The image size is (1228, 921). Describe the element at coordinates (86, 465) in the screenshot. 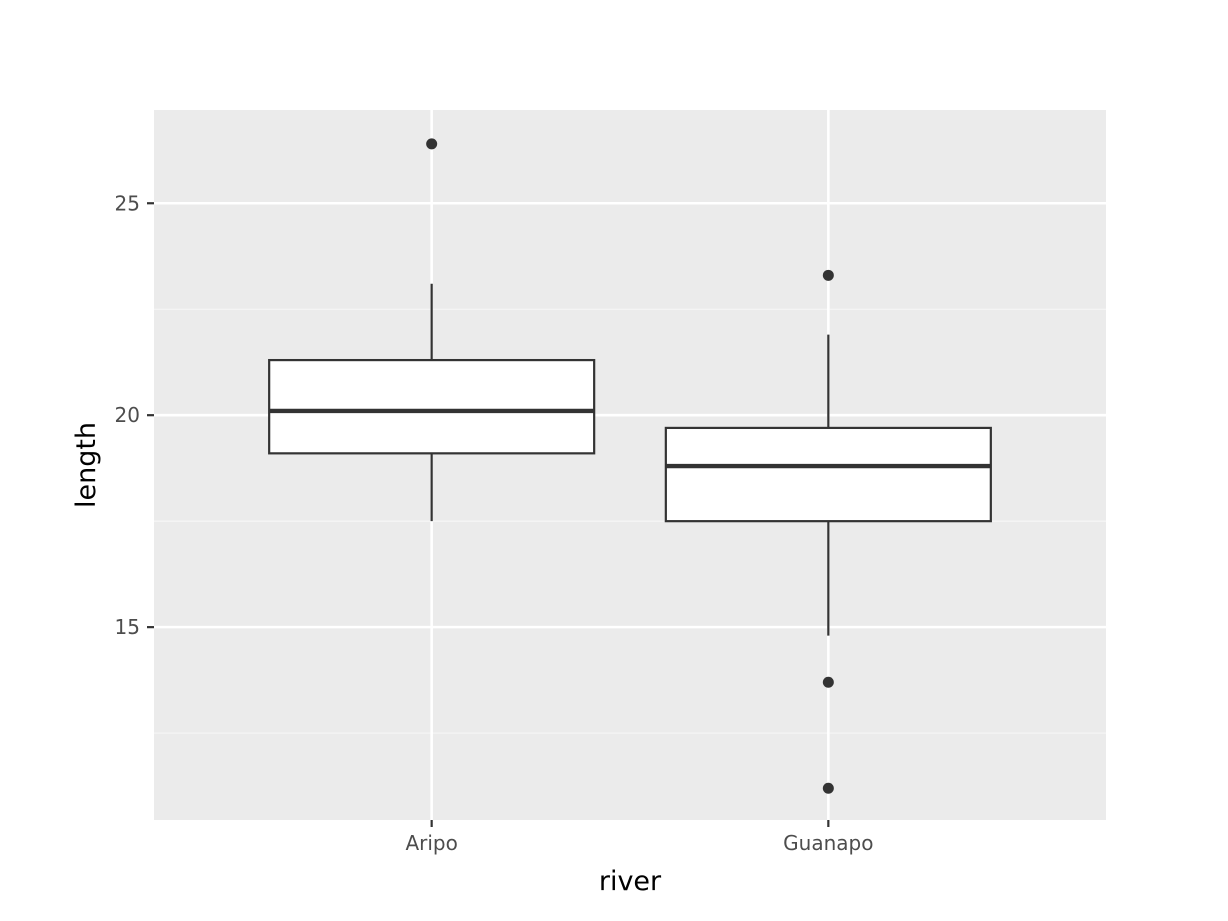

I see `y-axis-title: length` at that location.